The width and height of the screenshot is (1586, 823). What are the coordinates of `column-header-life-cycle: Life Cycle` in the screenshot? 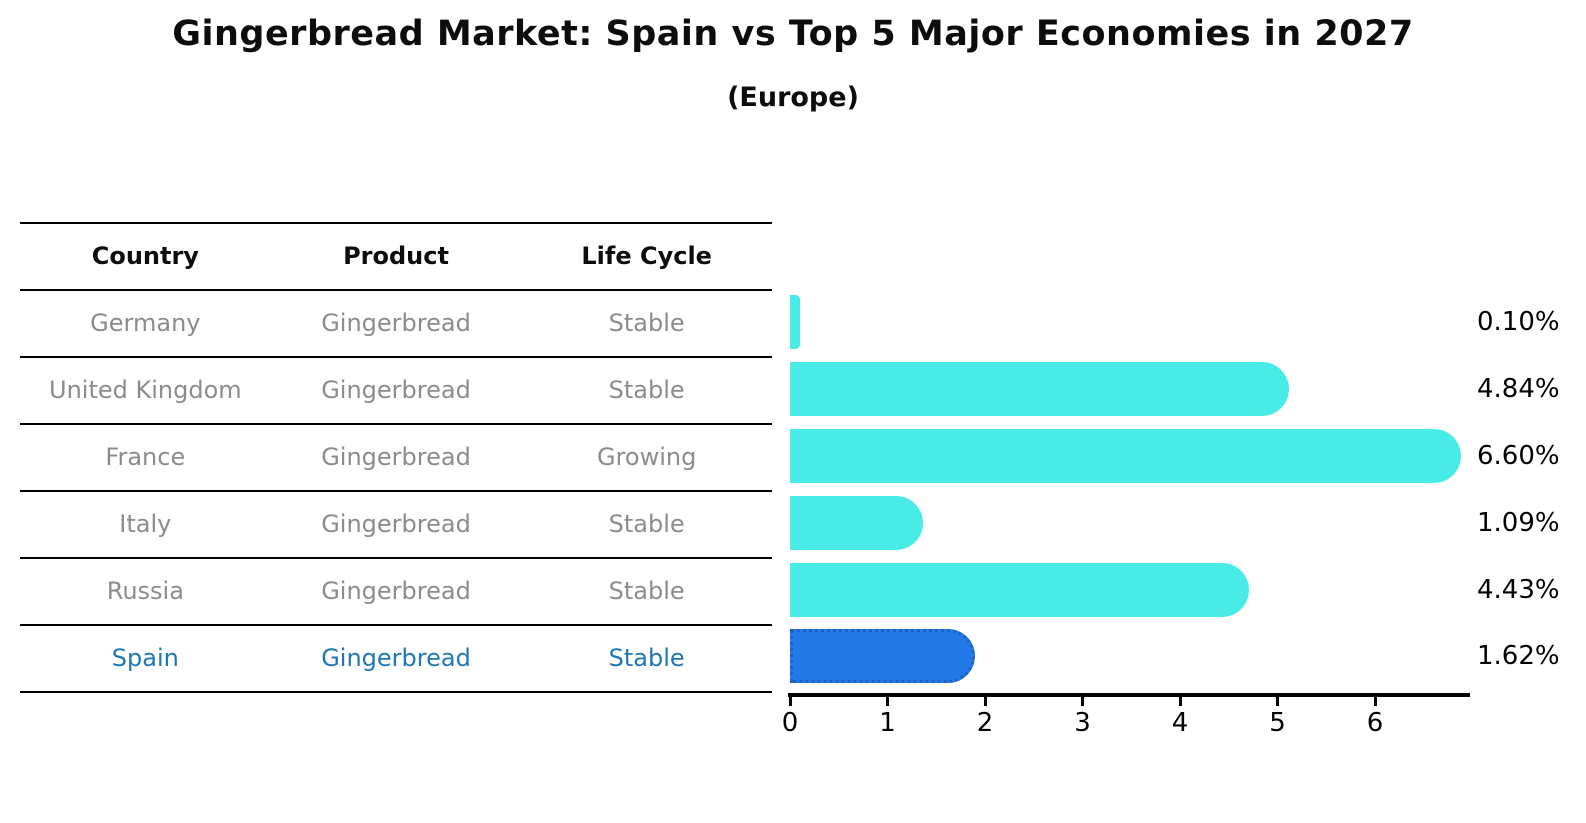 It's located at (646, 256).